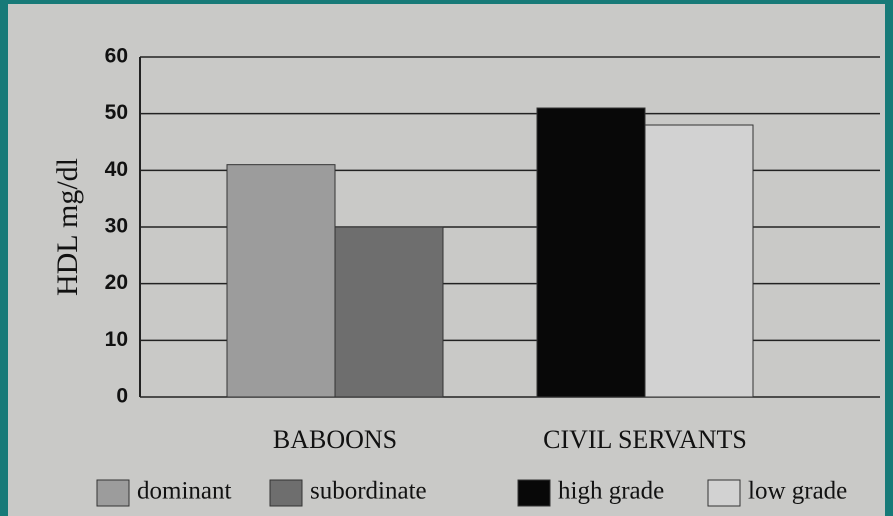 This screenshot has width=893, height=516. What do you see at coordinates (116, 282) in the screenshot?
I see `y-tick-label: 20` at bounding box center [116, 282].